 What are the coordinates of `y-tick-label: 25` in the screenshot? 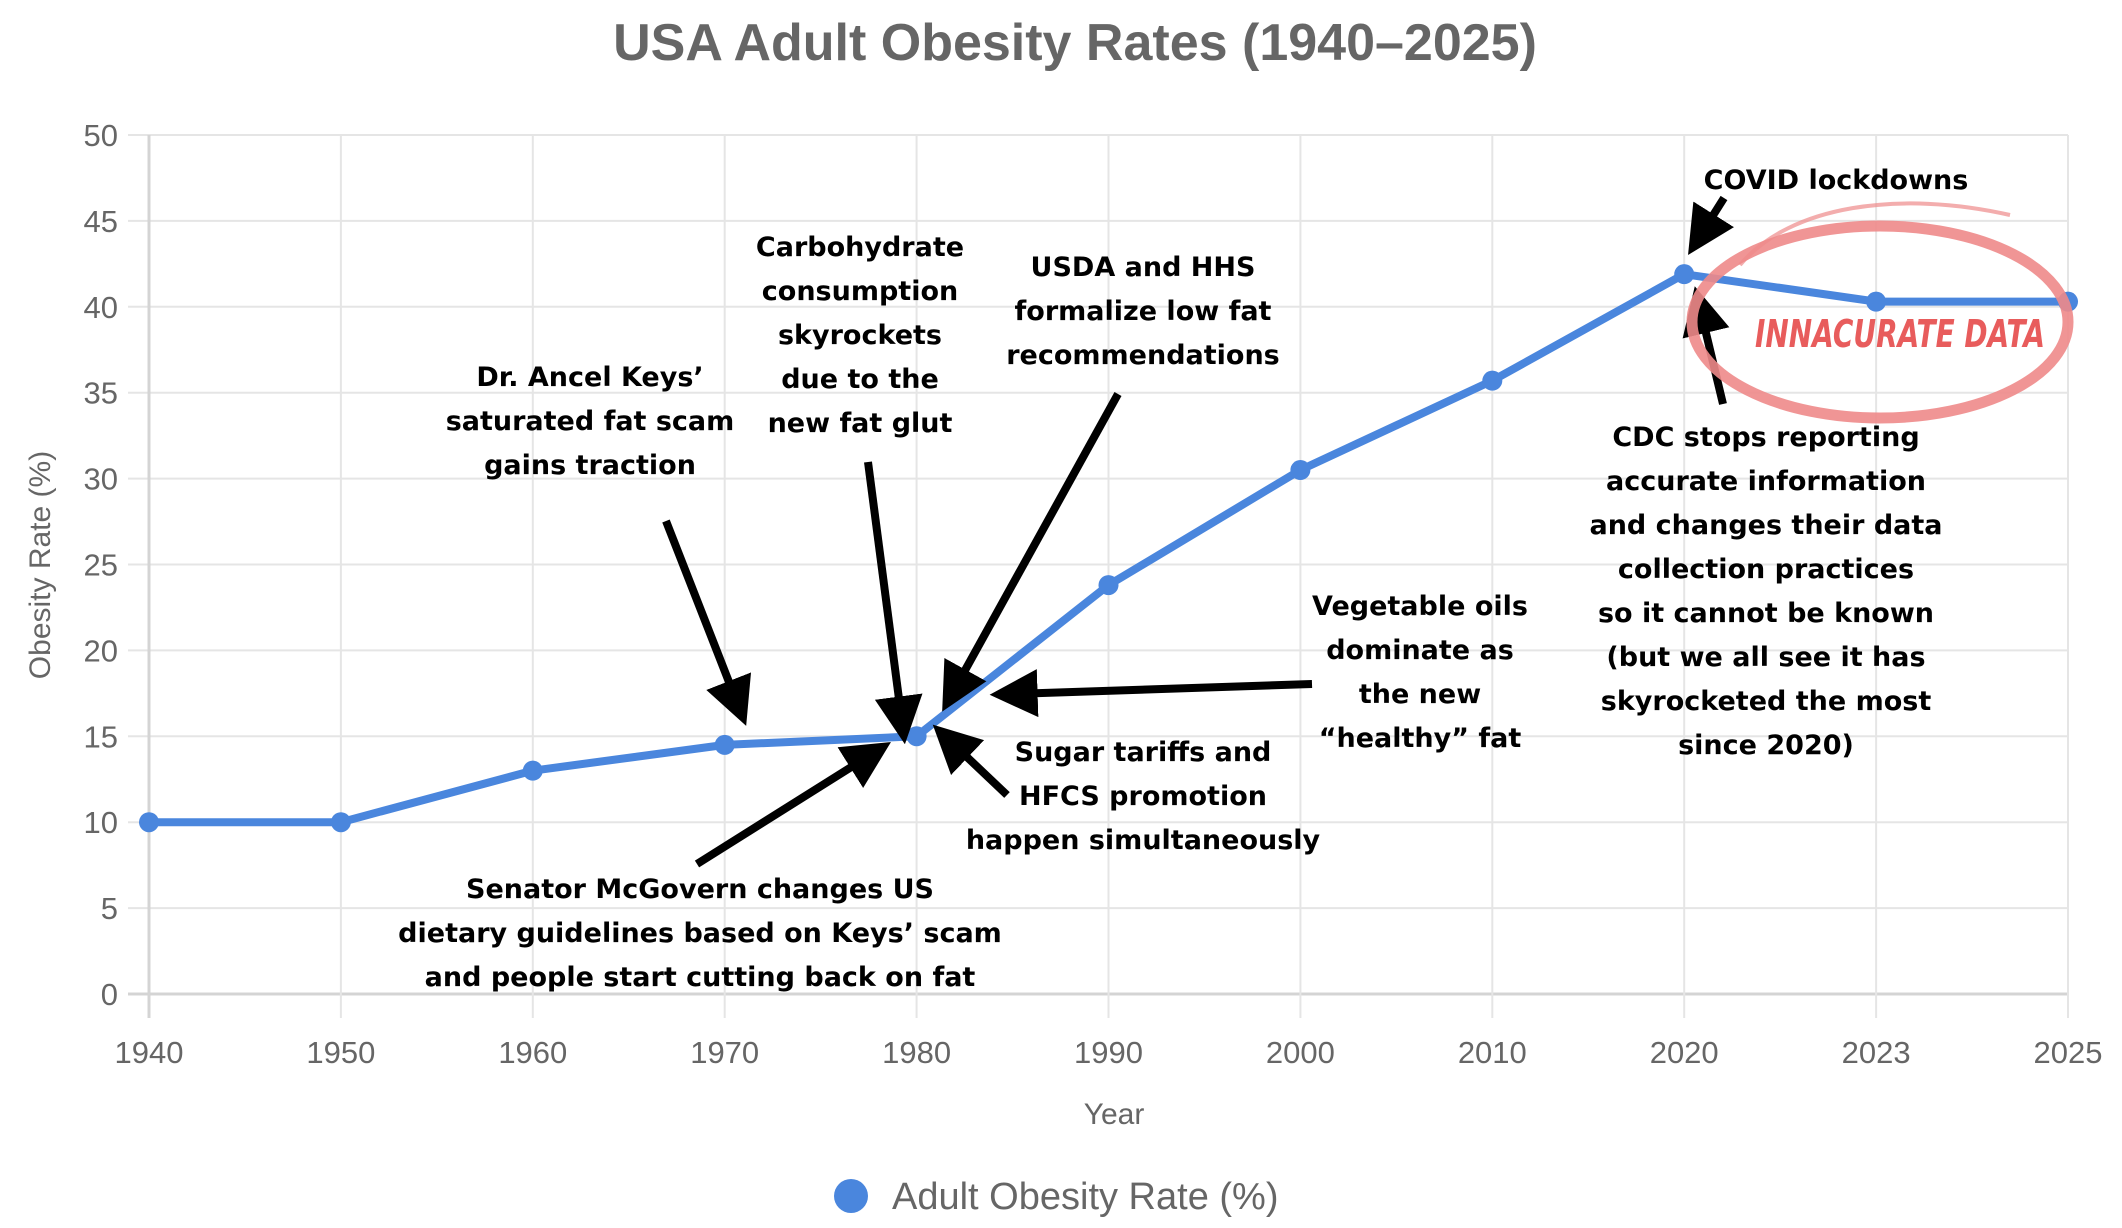 It's located at (101, 565).